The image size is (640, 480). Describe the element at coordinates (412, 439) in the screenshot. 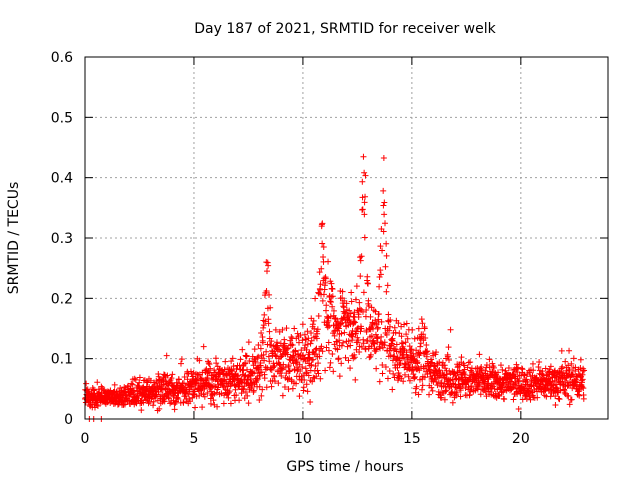

I see `x-tick-label: 15` at that location.